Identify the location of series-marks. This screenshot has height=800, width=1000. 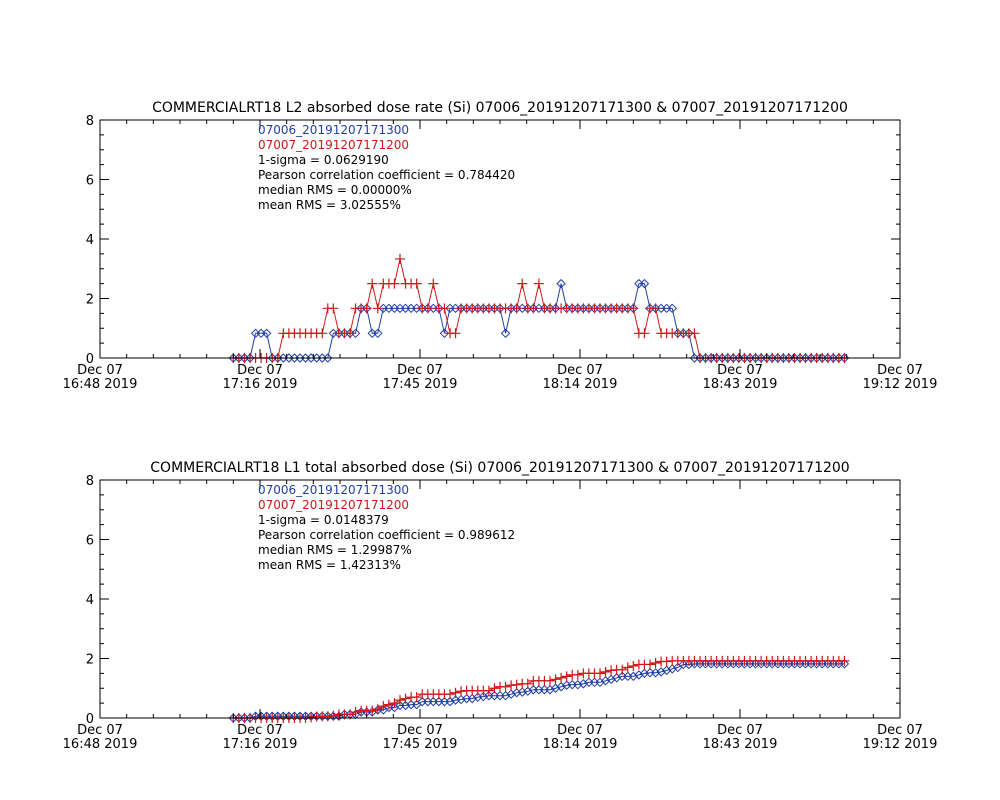
(539, 689).